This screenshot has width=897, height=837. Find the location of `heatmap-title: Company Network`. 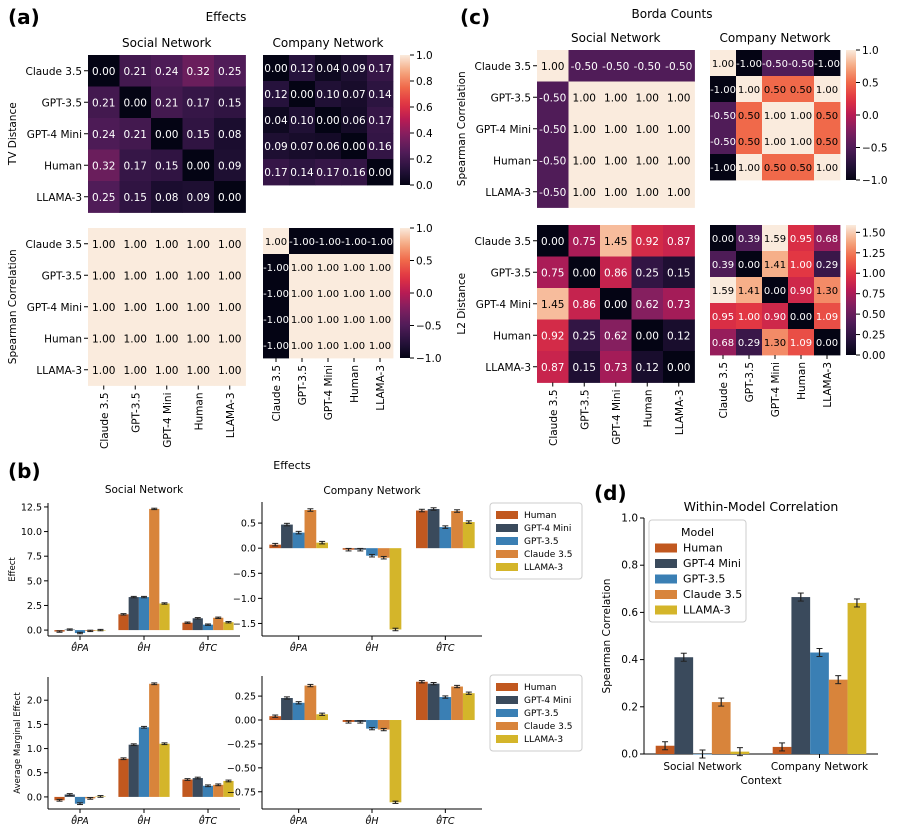

heatmap-title: Company Network is located at coordinates (327, 43).